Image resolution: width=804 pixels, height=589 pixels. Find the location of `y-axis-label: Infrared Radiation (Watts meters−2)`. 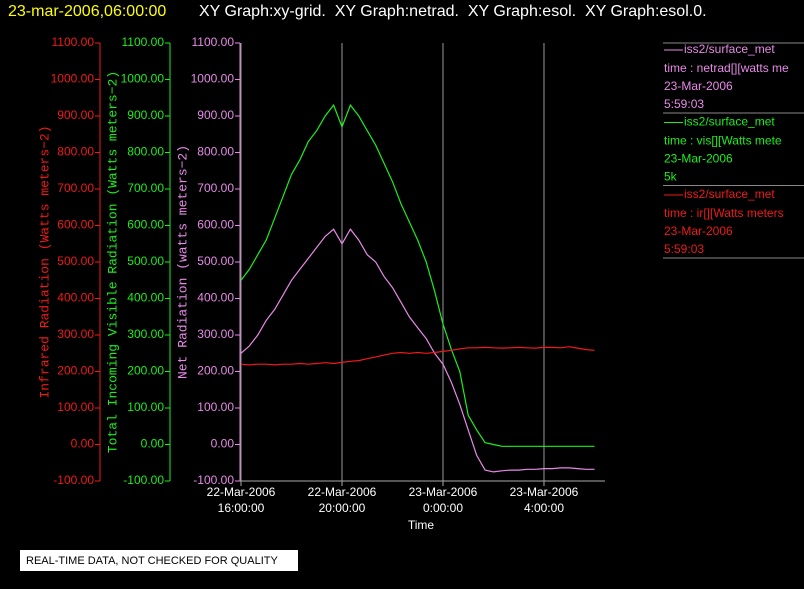

y-axis-label: Infrared Radiation (Watts meters−2) is located at coordinates (44, 261).